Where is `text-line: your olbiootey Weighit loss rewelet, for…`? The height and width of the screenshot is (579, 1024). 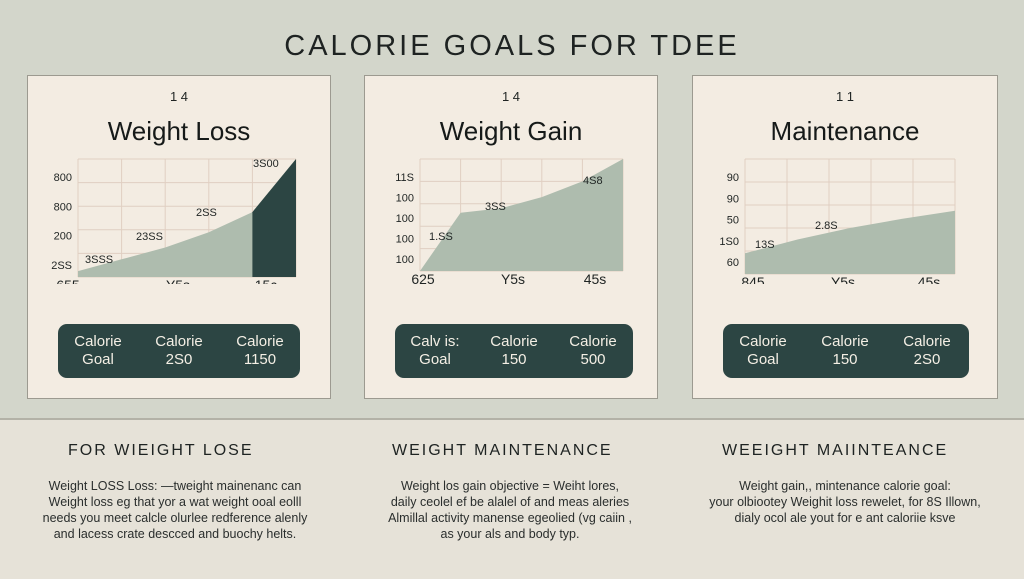 text-line: your olbiootey Weighit loss rewelet, for… is located at coordinates (845, 502).